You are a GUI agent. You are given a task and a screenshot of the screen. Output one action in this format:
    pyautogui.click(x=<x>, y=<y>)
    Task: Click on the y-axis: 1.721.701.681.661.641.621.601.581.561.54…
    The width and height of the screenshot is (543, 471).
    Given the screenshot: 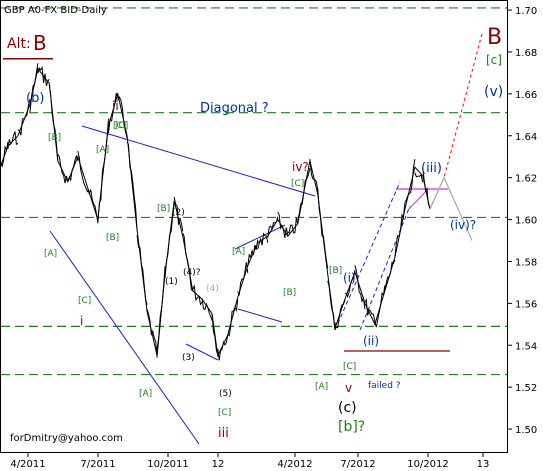 What is the action you would take?
    pyautogui.click(x=522, y=221)
    